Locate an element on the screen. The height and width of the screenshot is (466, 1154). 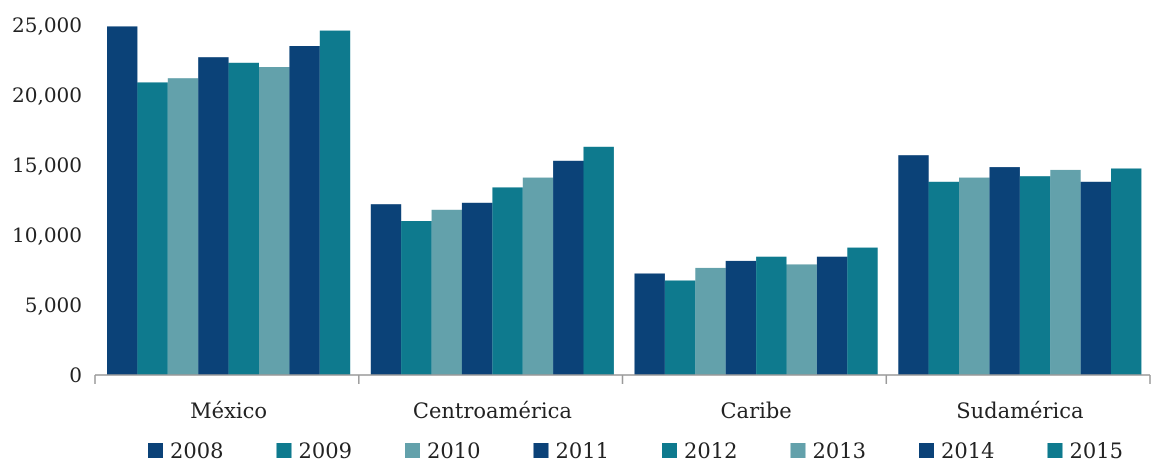
legend-swatch-2011 is located at coordinates (541, 450).